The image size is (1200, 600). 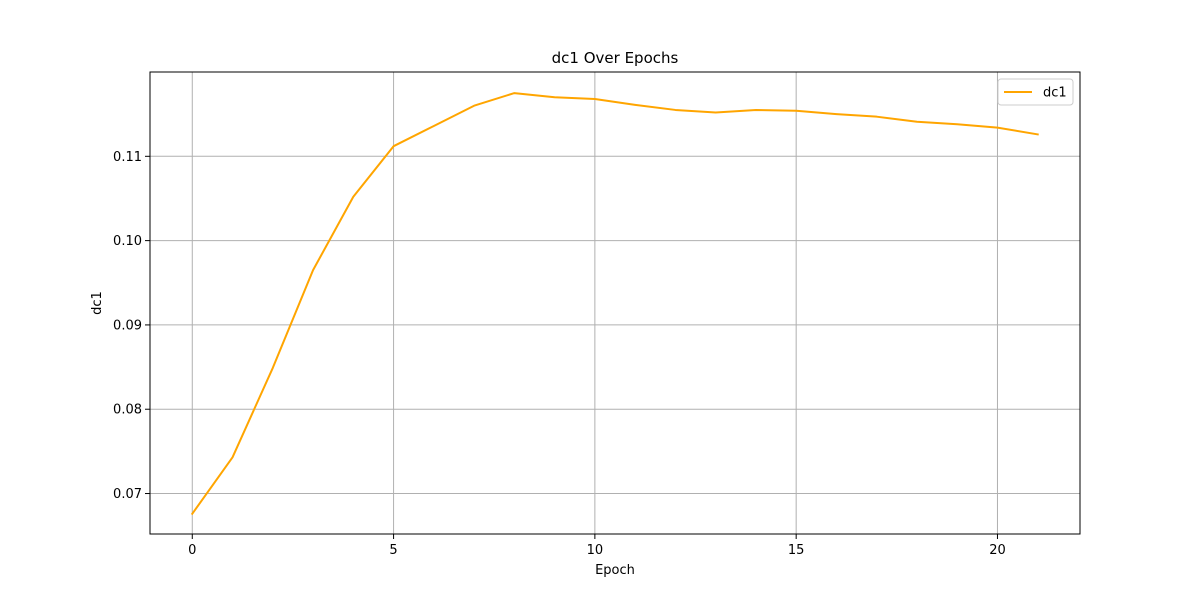 I want to click on y-tick-label: 0.07, so click(x=127, y=494).